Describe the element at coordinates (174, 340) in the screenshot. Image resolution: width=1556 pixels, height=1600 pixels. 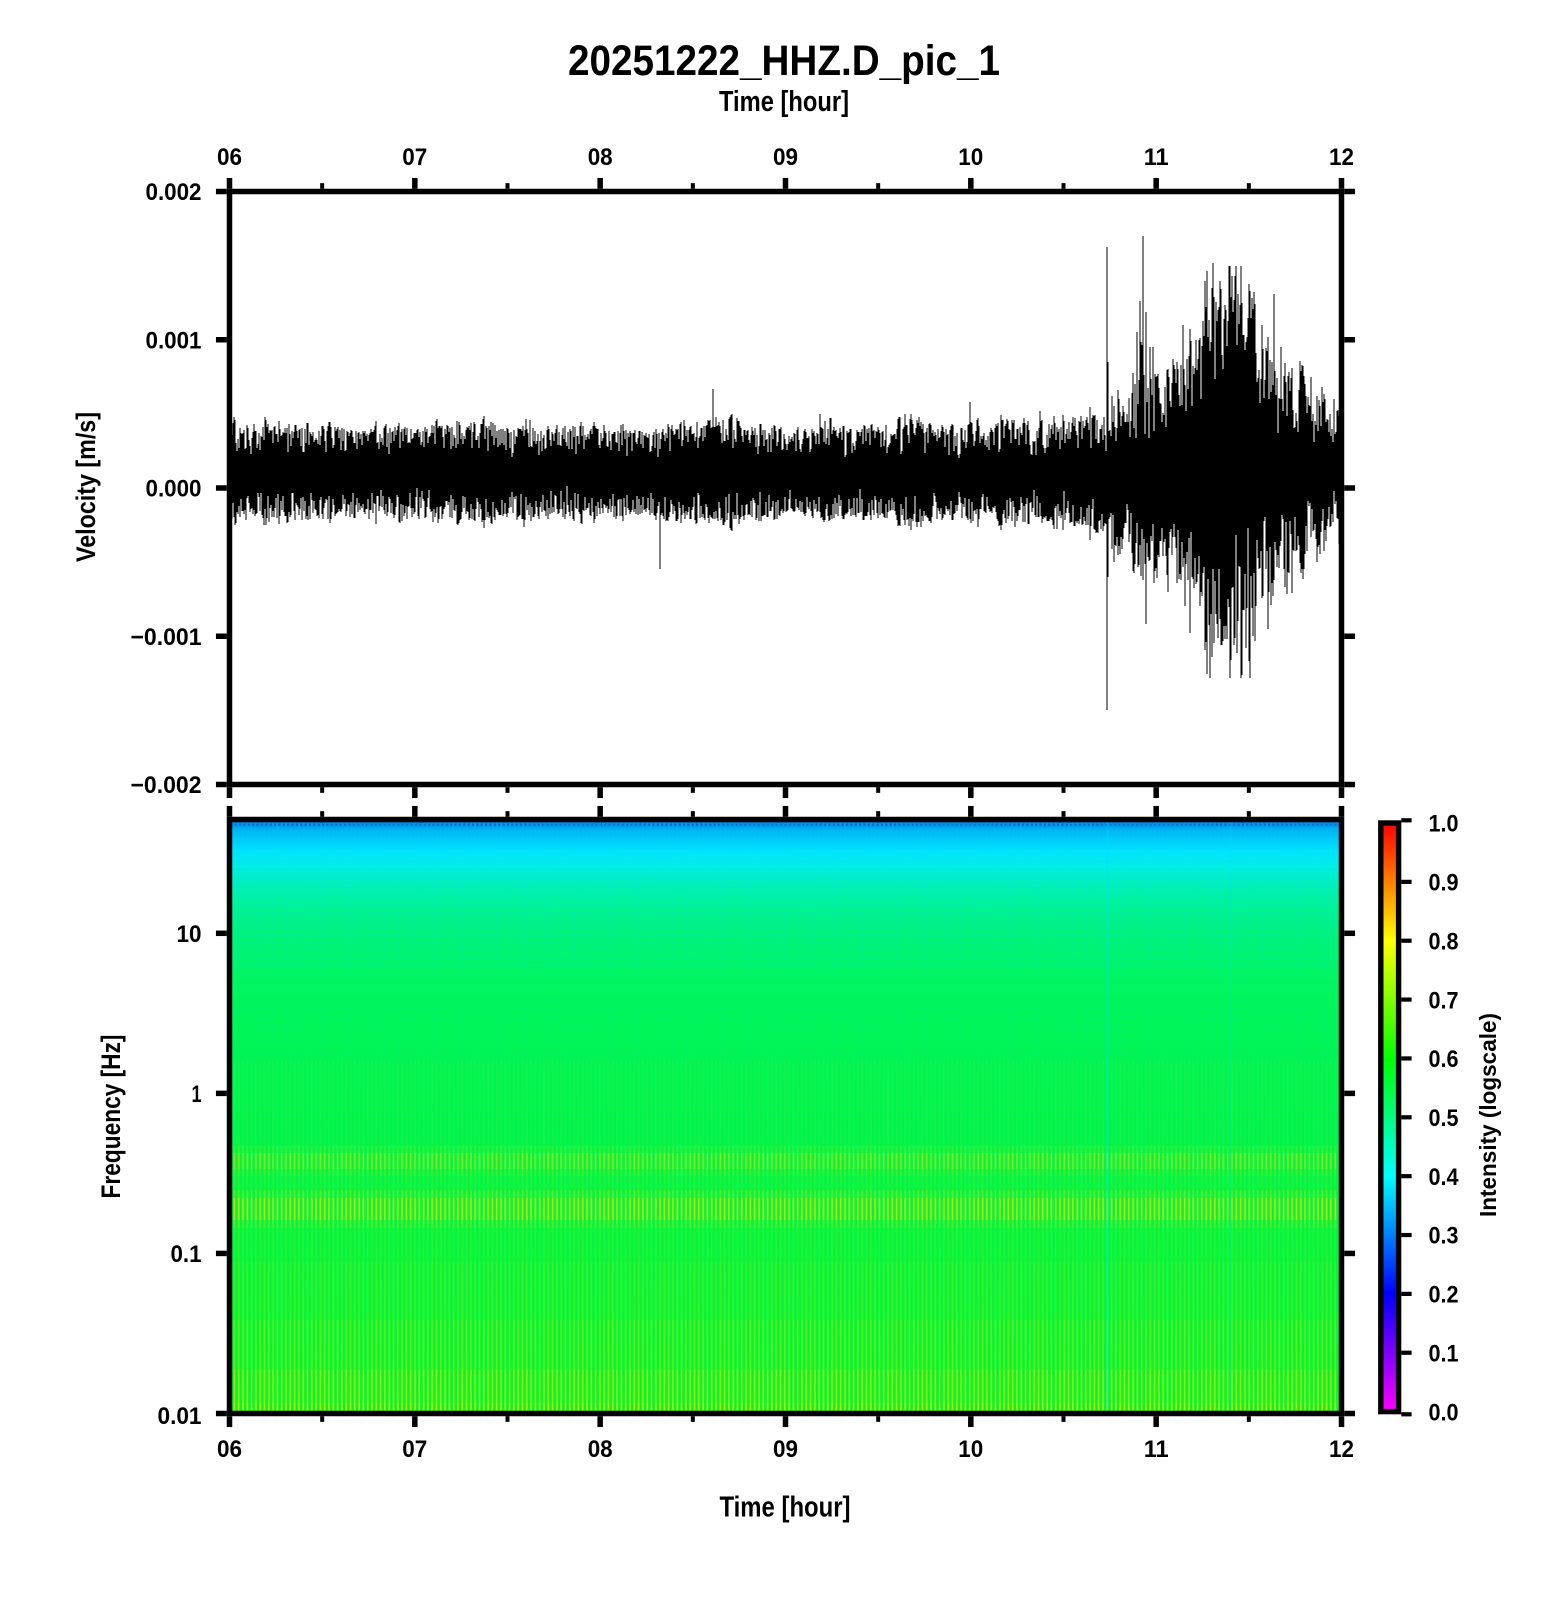
I see `svg-text: 0.001` at that location.